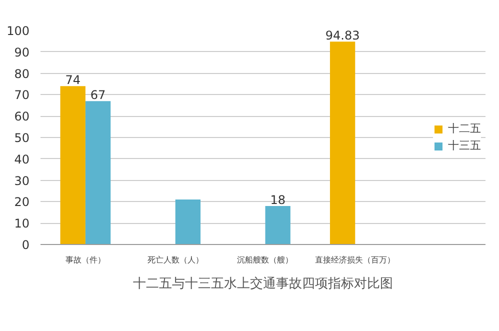 The image size is (499, 331). What do you see at coordinates (22, 95) in the screenshot?
I see `y-tick-label: 70` at bounding box center [22, 95].